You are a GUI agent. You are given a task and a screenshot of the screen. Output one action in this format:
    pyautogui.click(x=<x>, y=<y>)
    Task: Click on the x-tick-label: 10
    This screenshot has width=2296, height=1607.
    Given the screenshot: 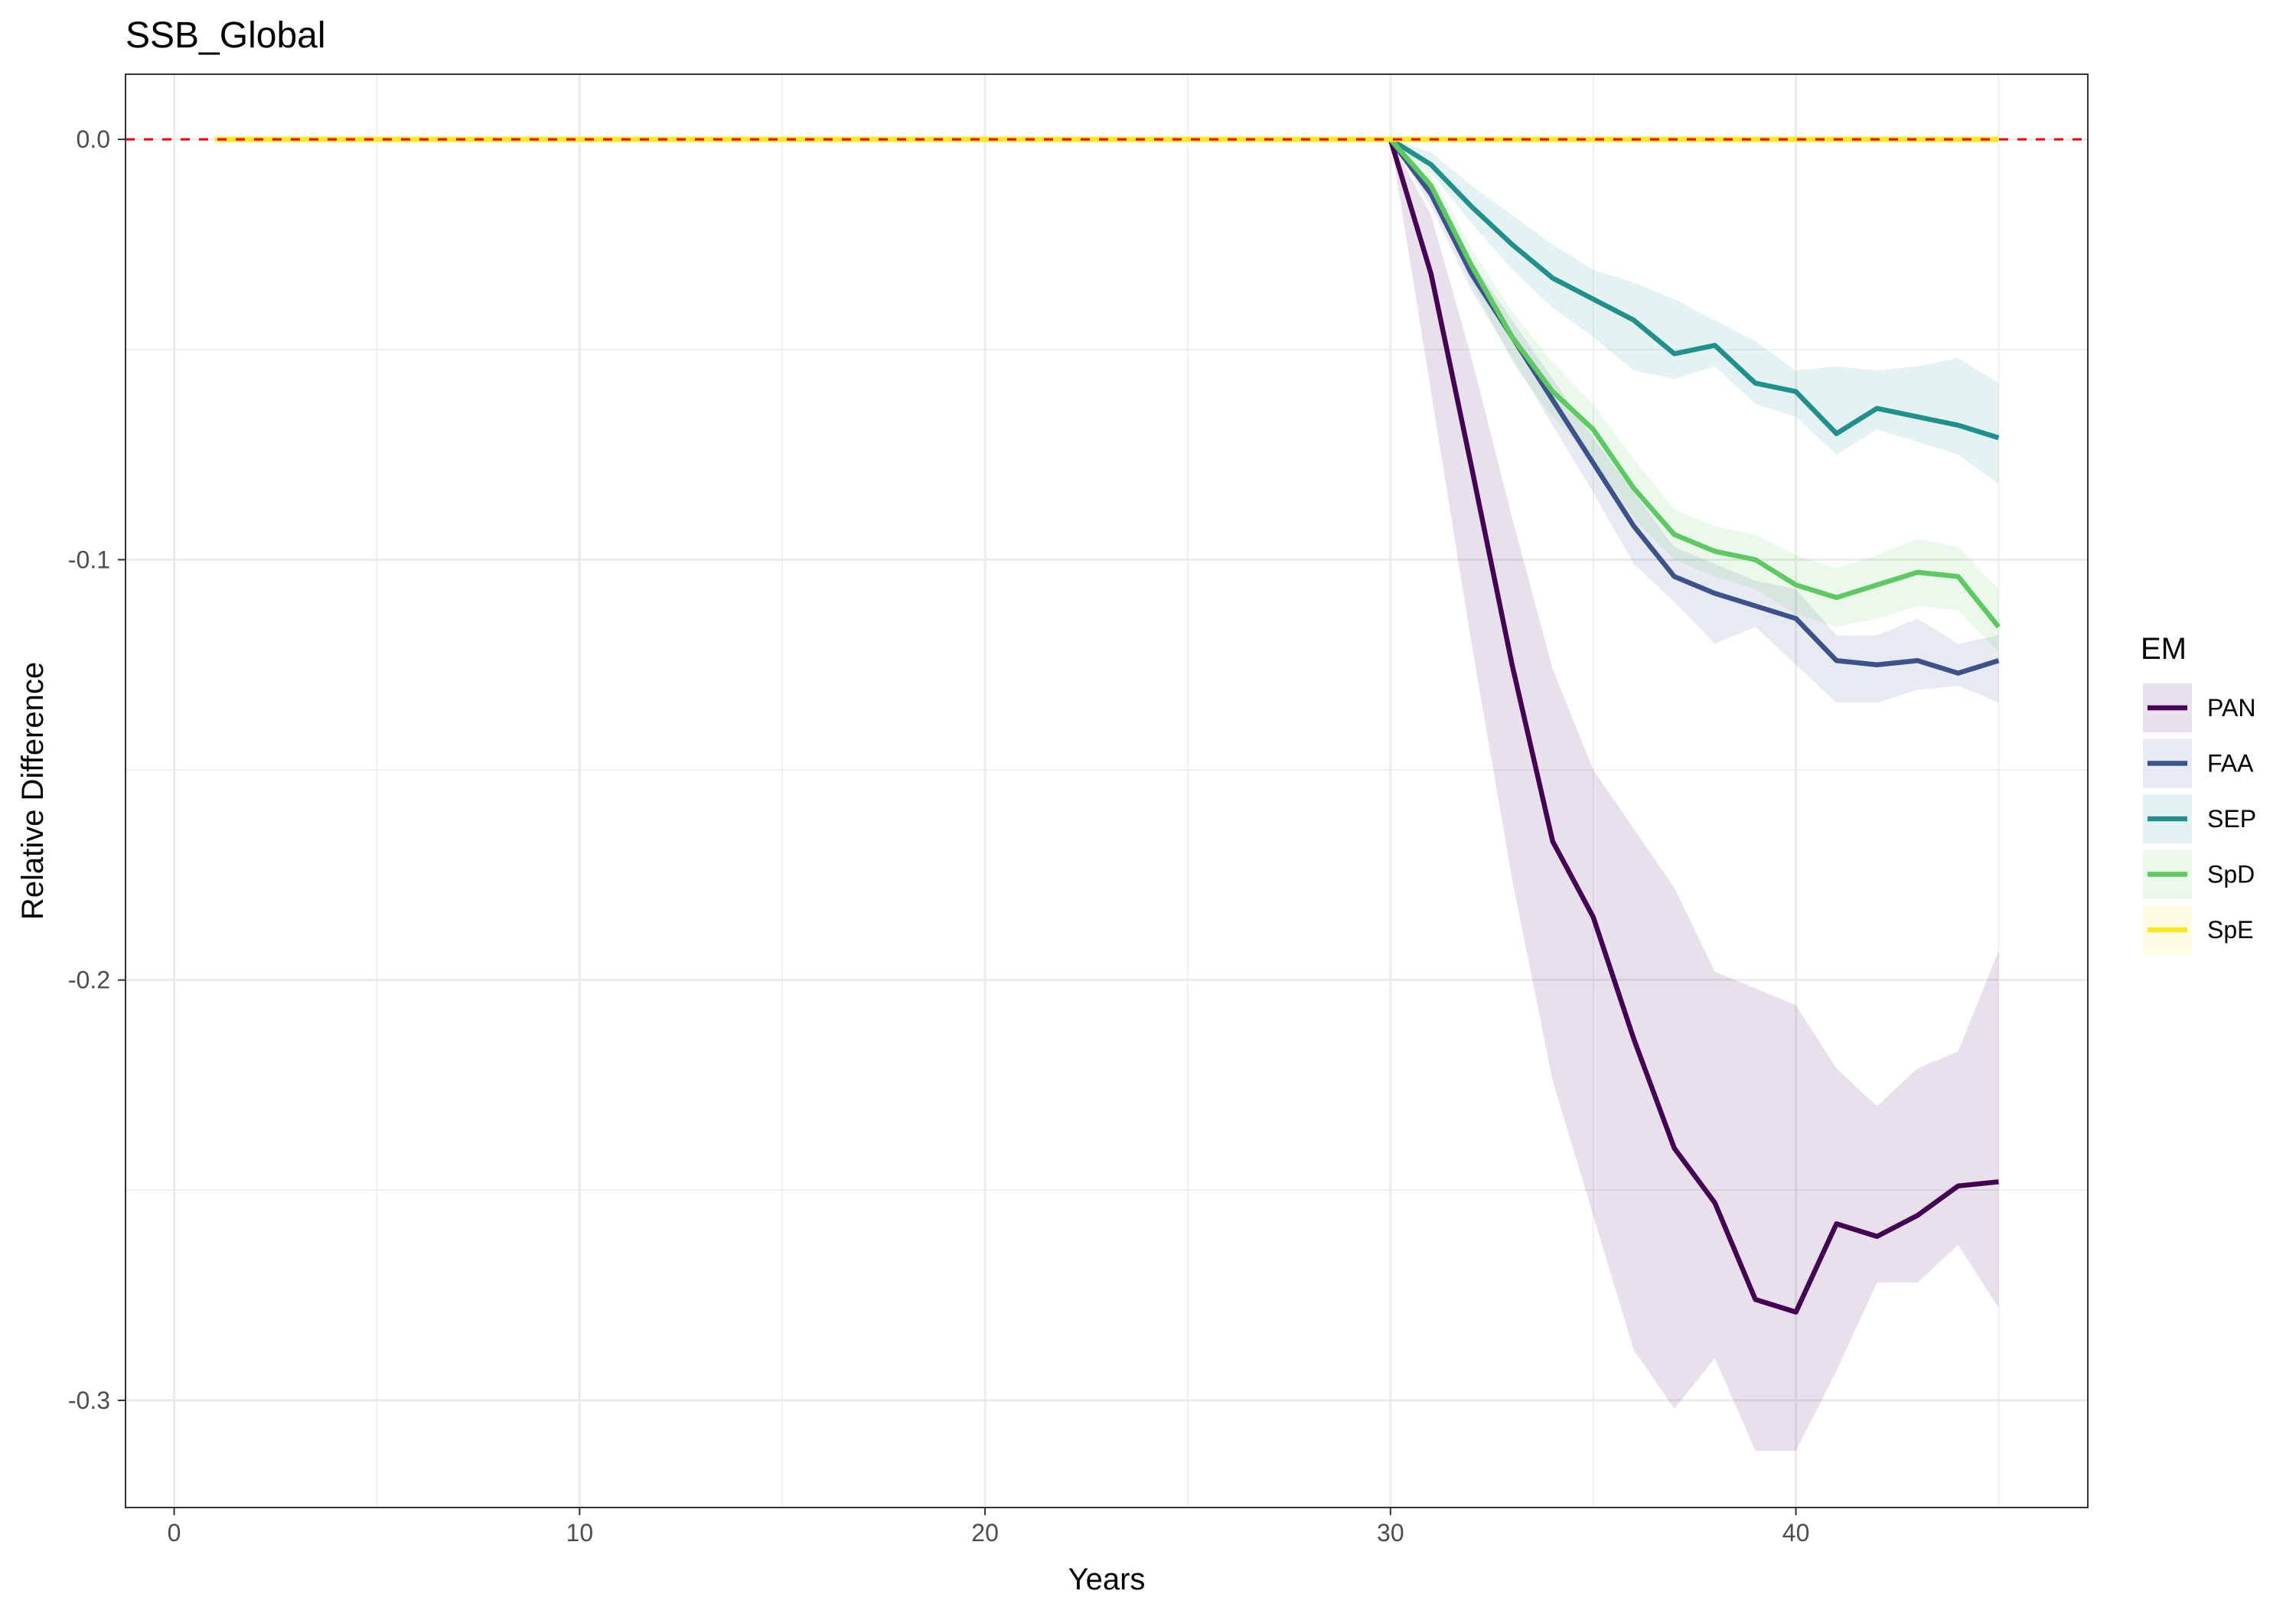 What is the action you would take?
    pyautogui.click(x=580, y=1533)
    